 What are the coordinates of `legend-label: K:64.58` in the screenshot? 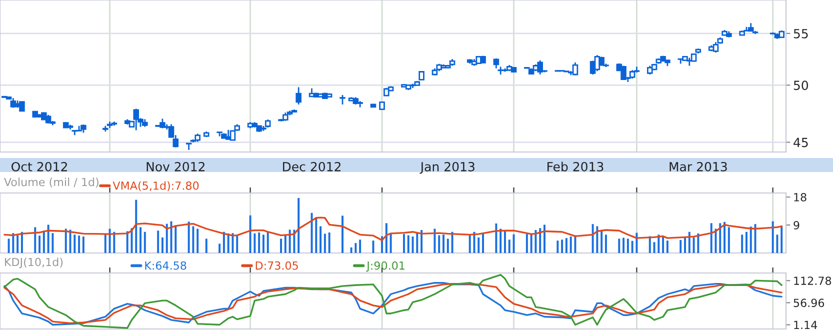 It's located at (165, 265).